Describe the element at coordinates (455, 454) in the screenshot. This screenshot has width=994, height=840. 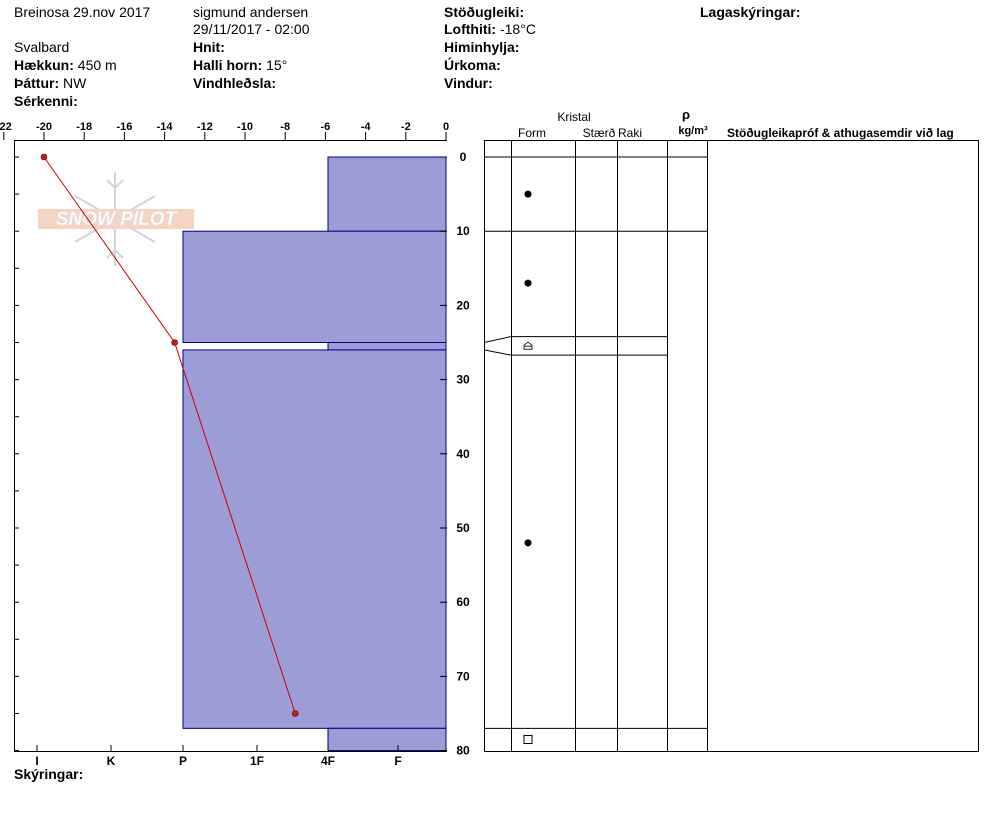
I see `depth-axis: 0 10 20 30 40 50 60 70 80` at that location.